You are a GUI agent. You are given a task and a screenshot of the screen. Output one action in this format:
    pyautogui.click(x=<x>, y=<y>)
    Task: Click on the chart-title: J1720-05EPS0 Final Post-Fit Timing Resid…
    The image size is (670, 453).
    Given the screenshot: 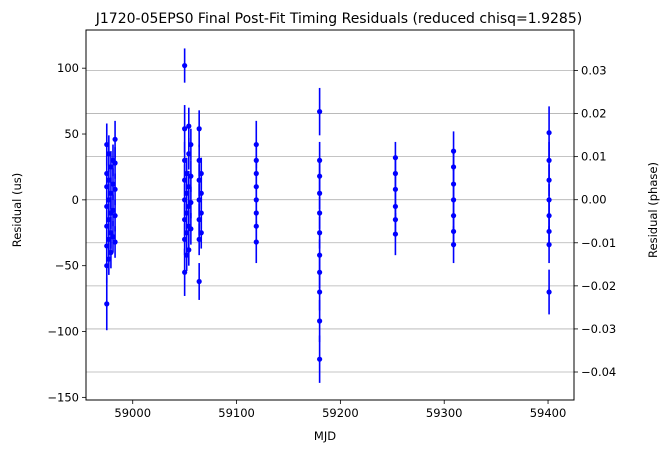 What is the action you would take?
    pyautogui.click(x=338, y=19)
    